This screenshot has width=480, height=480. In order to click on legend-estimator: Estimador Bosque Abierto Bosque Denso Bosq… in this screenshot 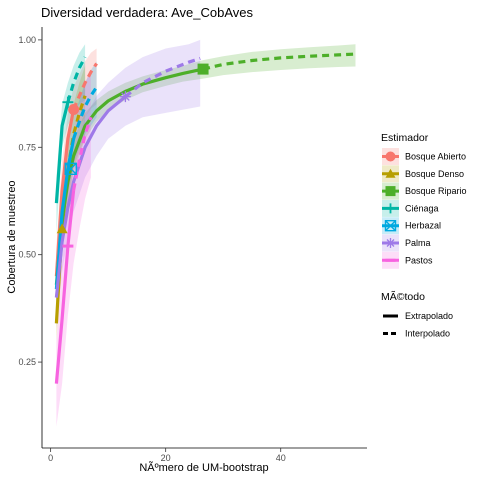, I will do `click(424, 200)`.